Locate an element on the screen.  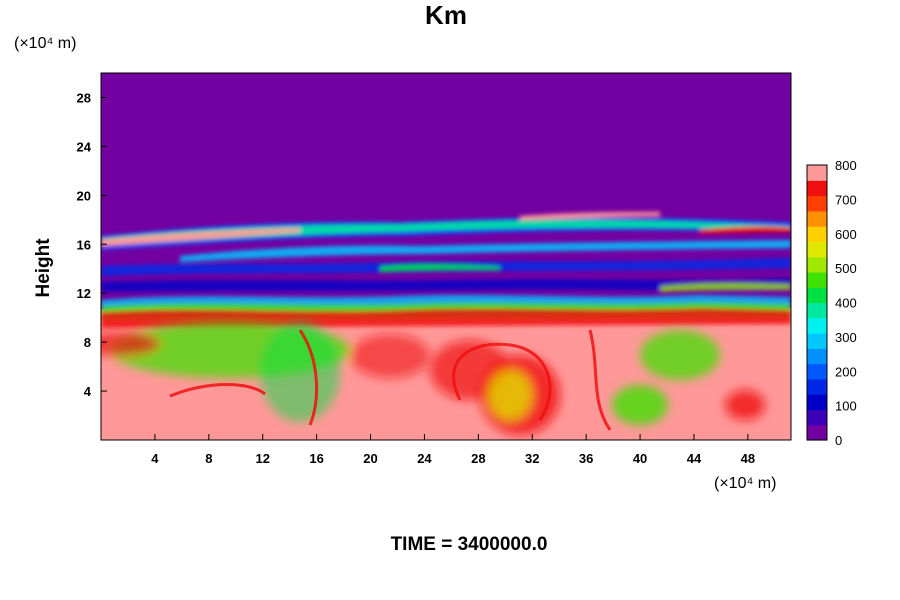
colorbar-tick-label: 200 is located at coordinates (846, 371).